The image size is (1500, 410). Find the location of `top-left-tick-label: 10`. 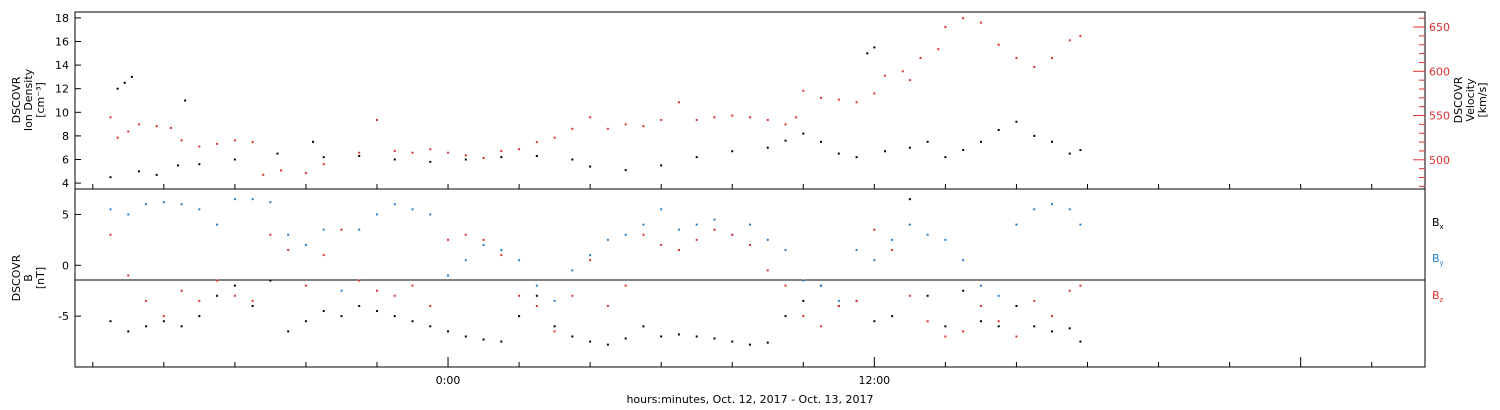

top-left-tick-label: 10 is located at coordinates (62, 112).